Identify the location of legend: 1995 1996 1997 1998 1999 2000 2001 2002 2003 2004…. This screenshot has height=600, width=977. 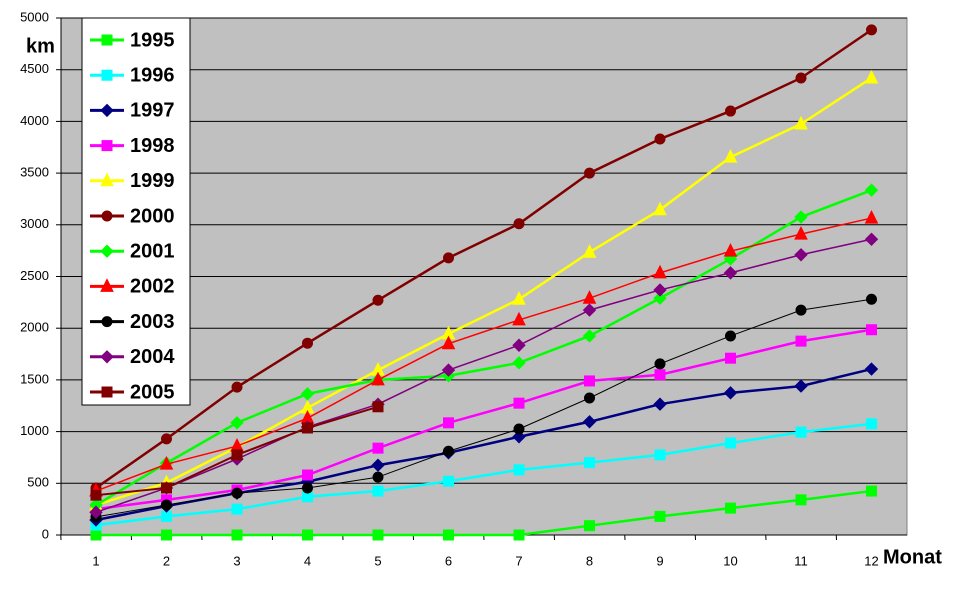
(136, 211).